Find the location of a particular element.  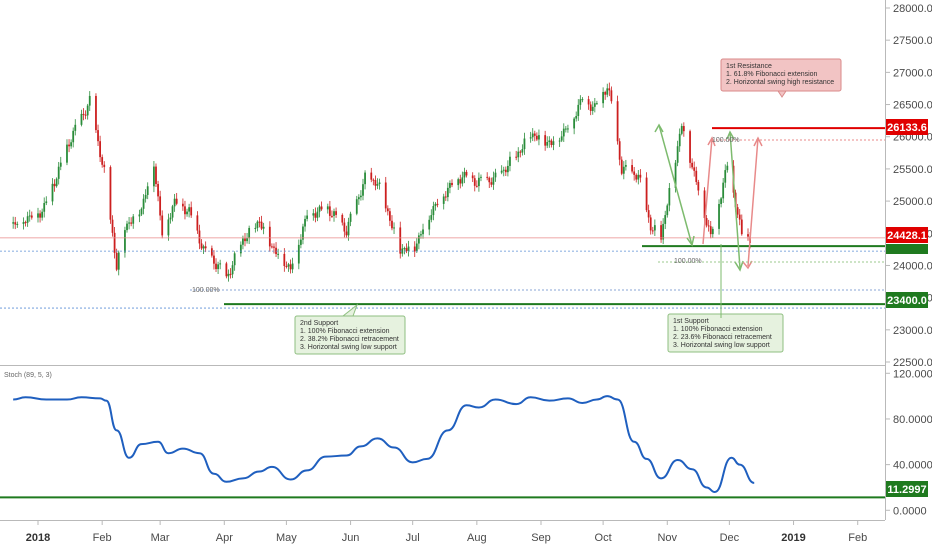

time-tick-label: Dec is located at coordinates (730, 538).